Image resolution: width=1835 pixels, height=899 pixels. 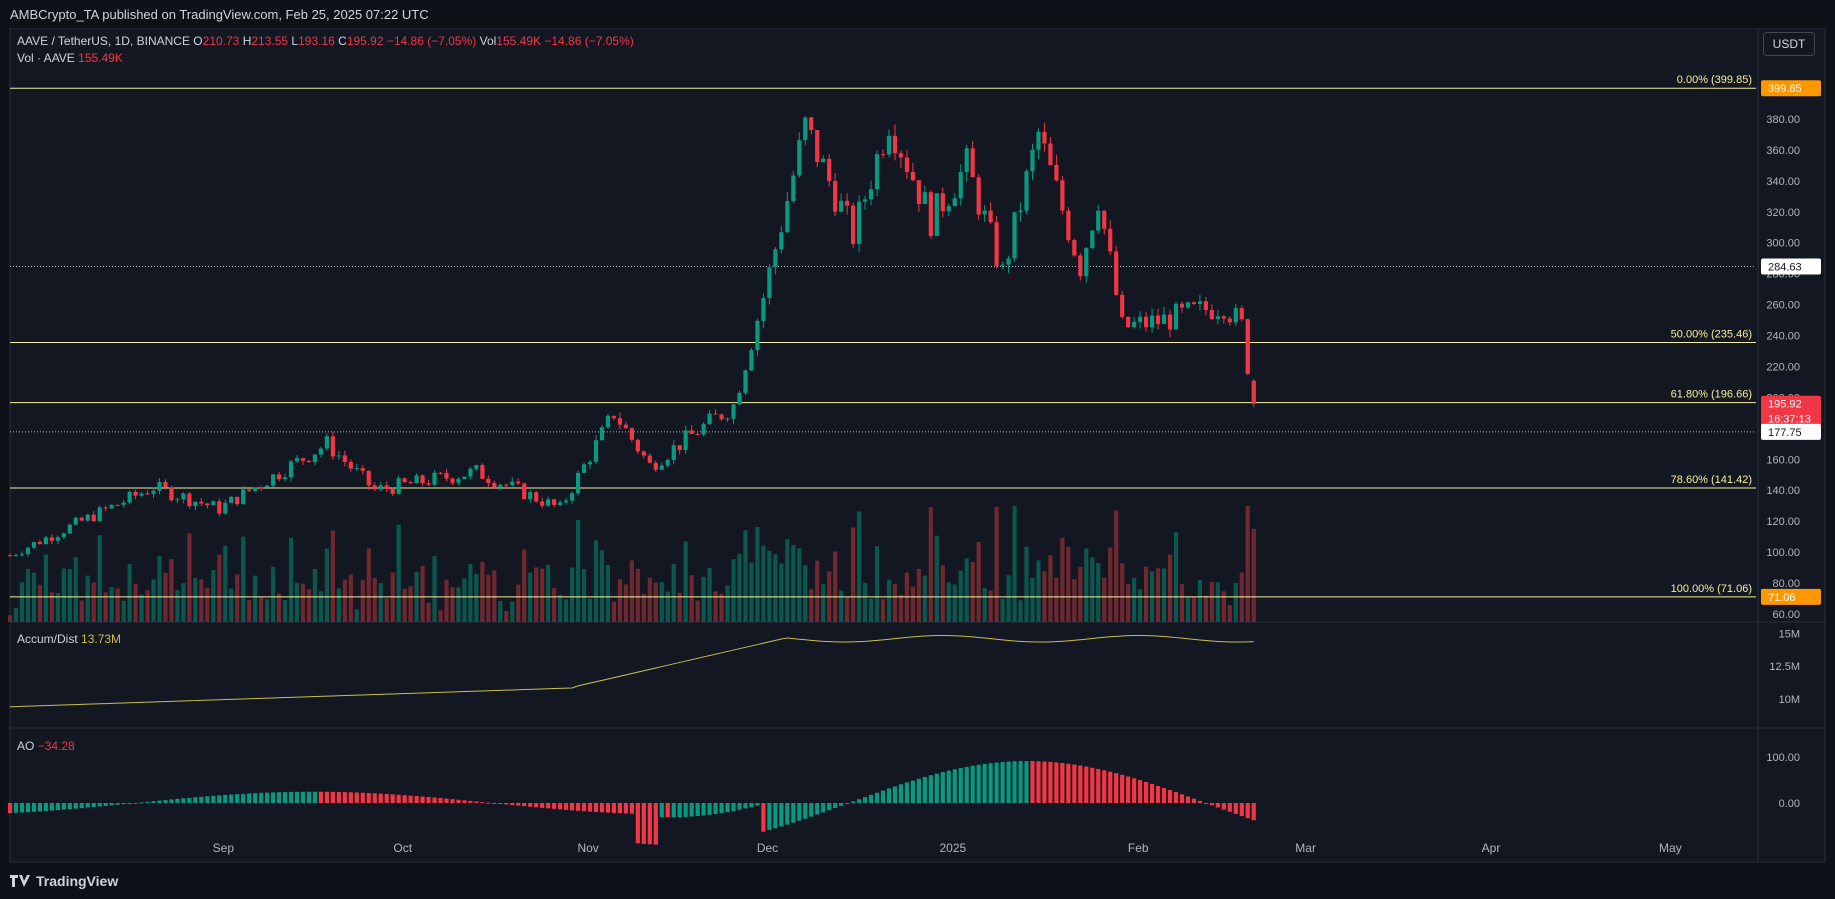 What do you see at coordinates (1785, 405) in the screenshot?
I see `price-badge-label: 195.92` at bounding box center [1785, 405].